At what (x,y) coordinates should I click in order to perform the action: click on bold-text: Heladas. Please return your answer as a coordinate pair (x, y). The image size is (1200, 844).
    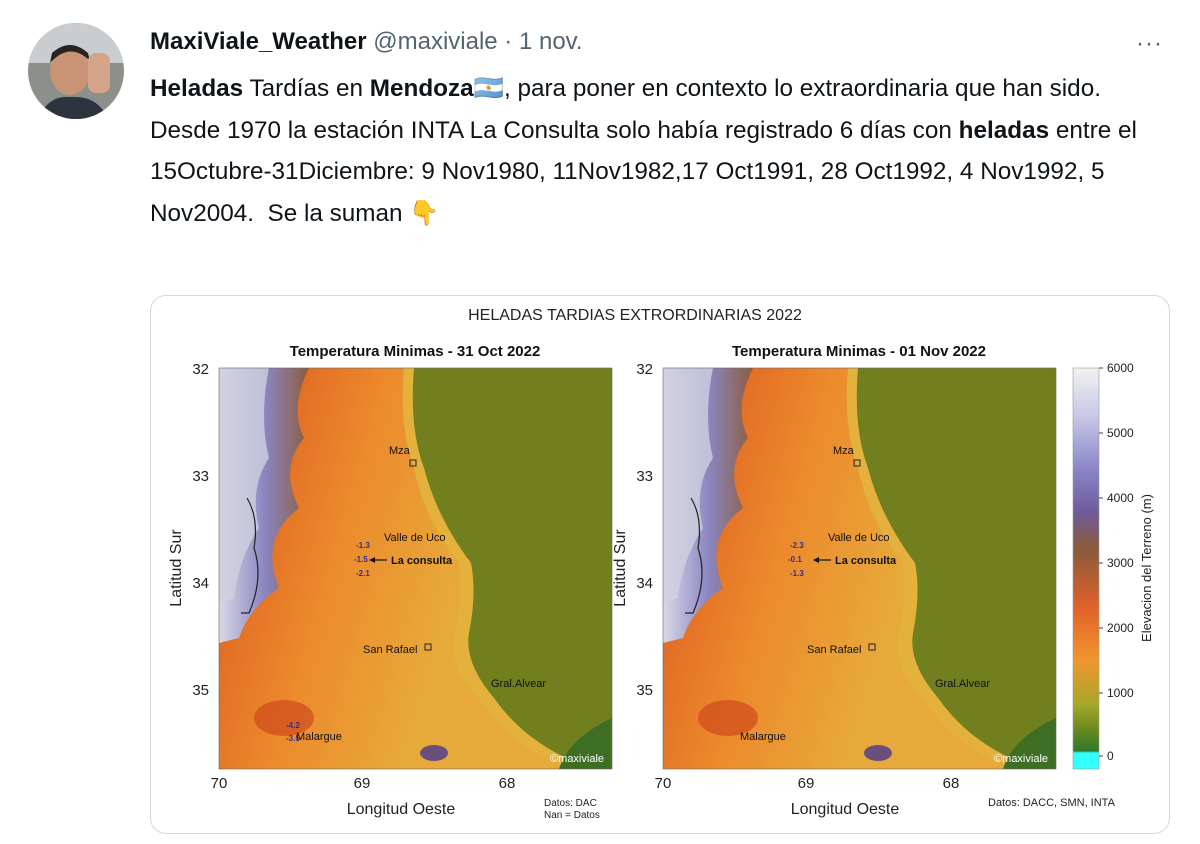
    Looking at the image, I should click on (197, 88).